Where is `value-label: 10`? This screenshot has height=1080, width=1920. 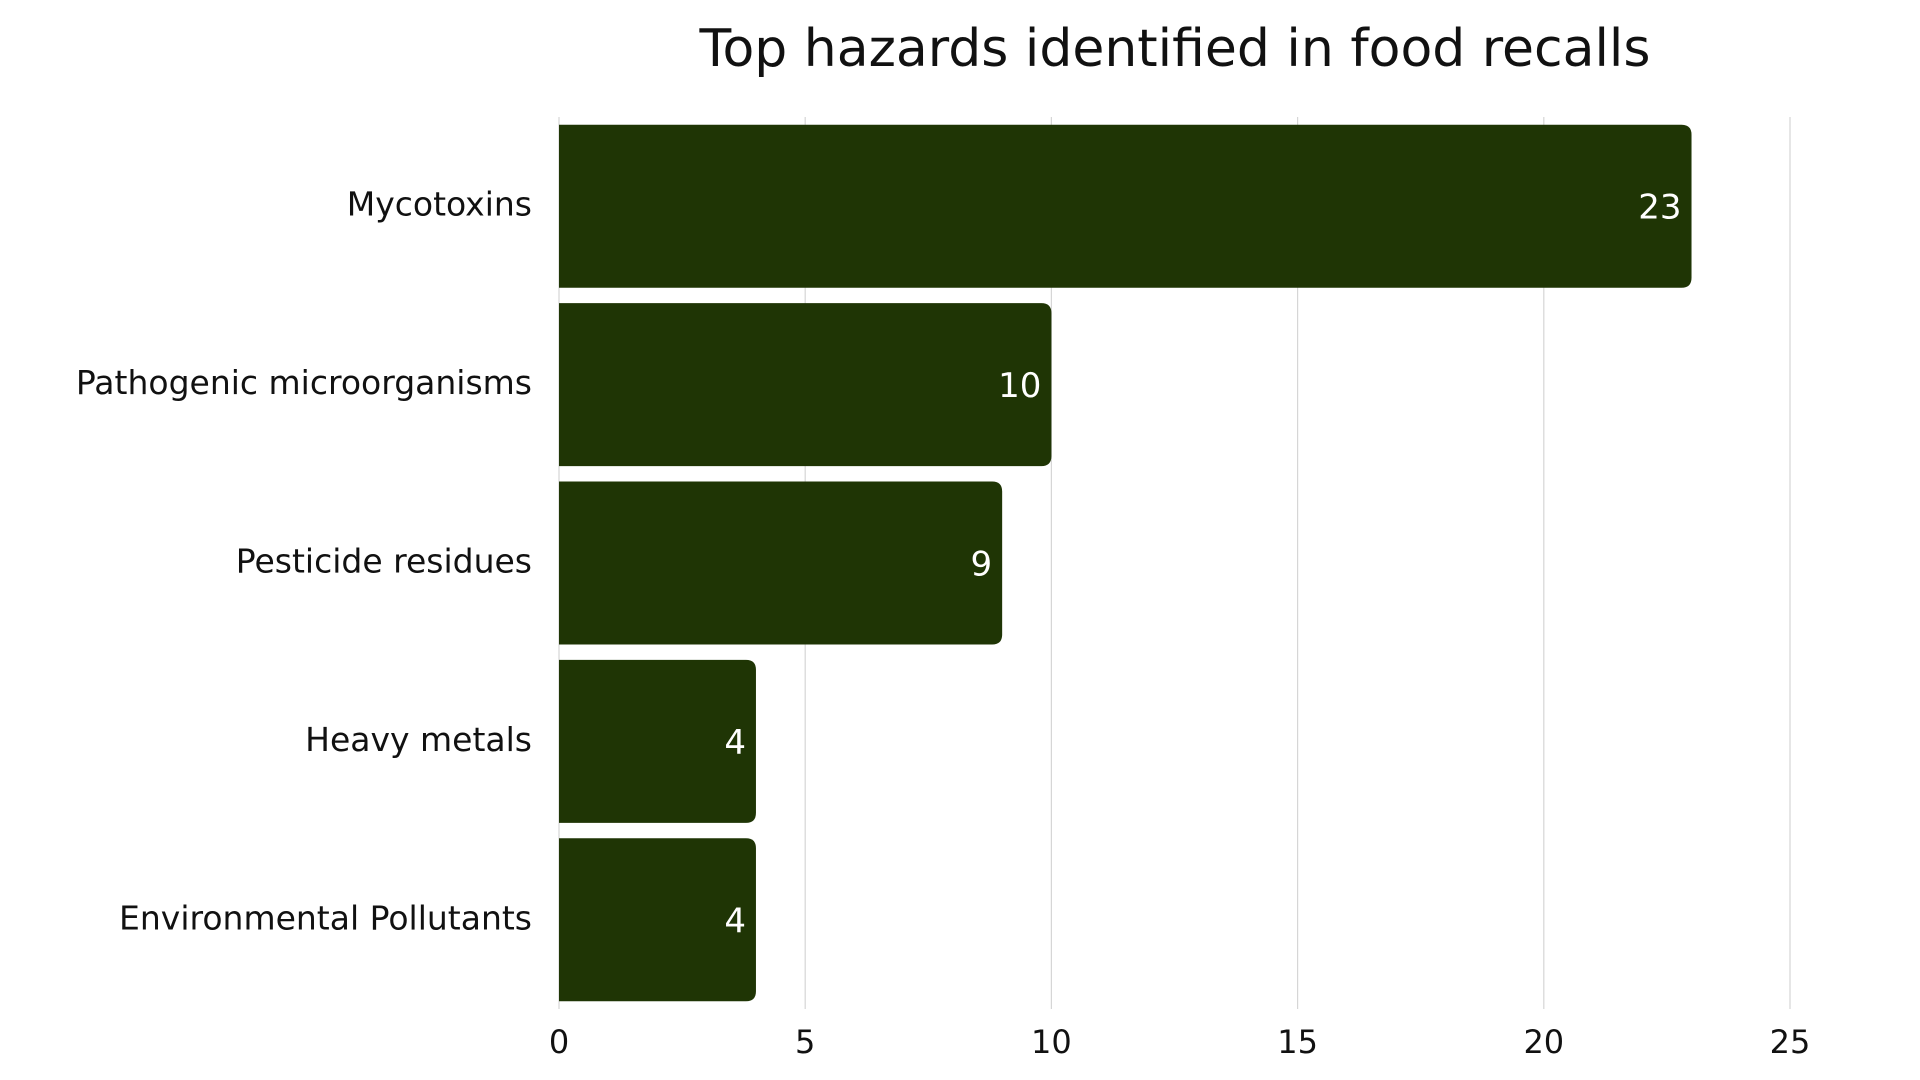 value-label: 10 is located at coordinates (1019, 386).